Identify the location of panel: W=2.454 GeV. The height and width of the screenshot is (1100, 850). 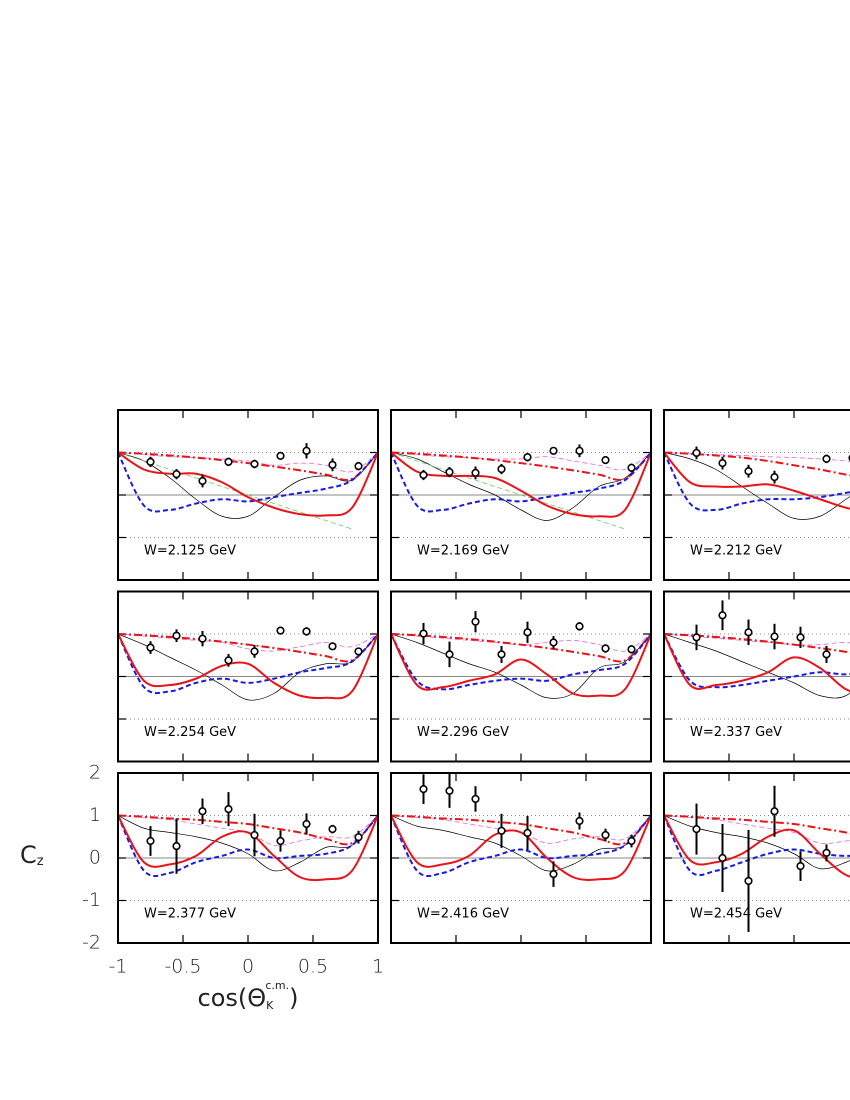
(756, 858).